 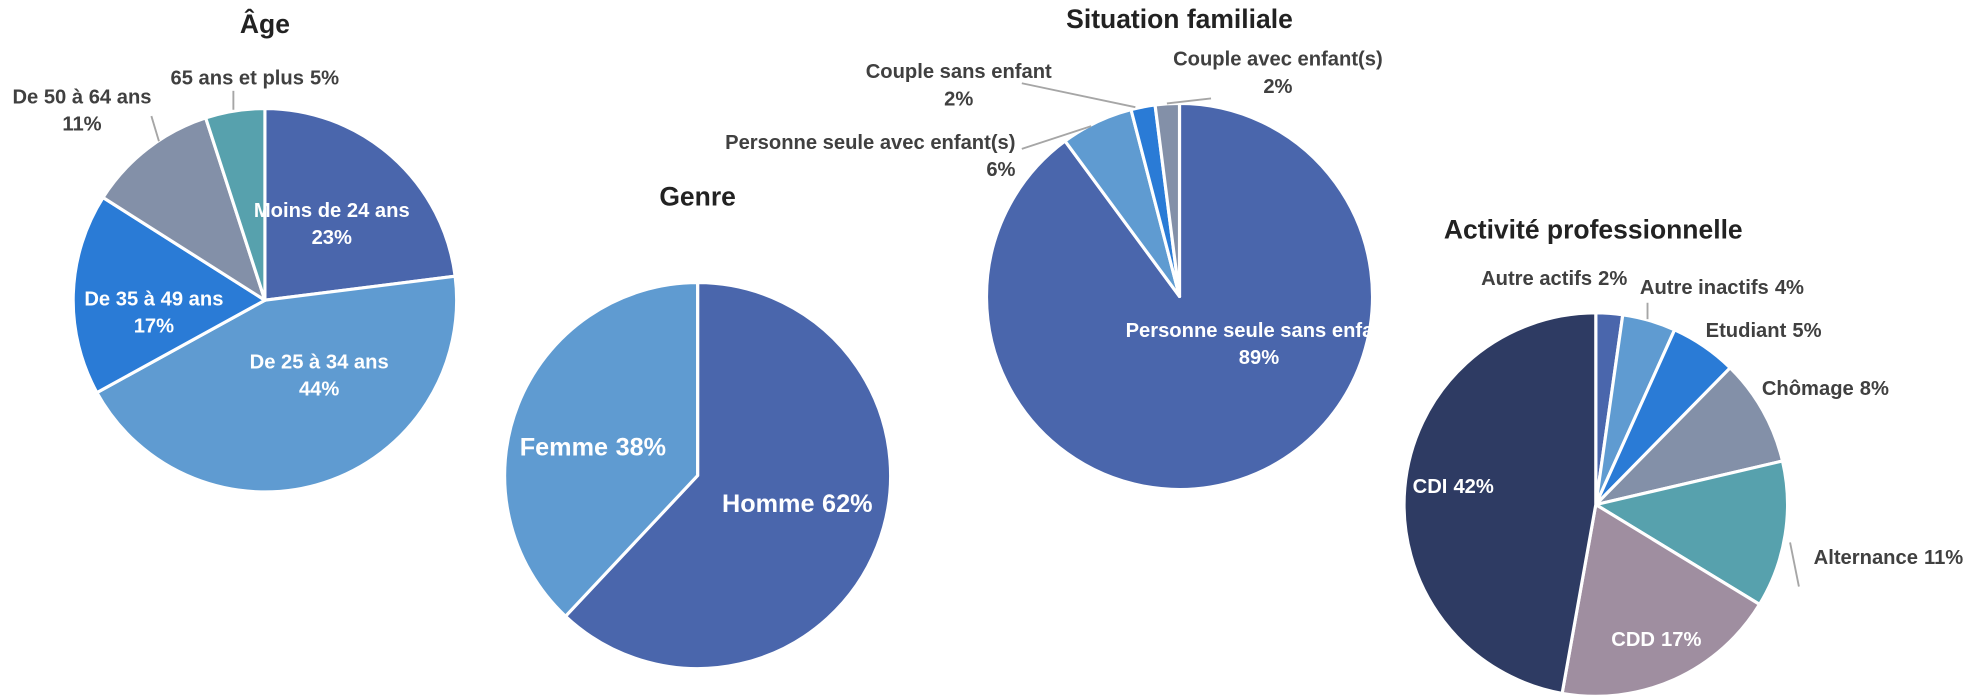 What do you see at coordinates (1179, 19) in the screenshot?
I see `chart-title: Situation familiale` at bounding box center [1179, 19].